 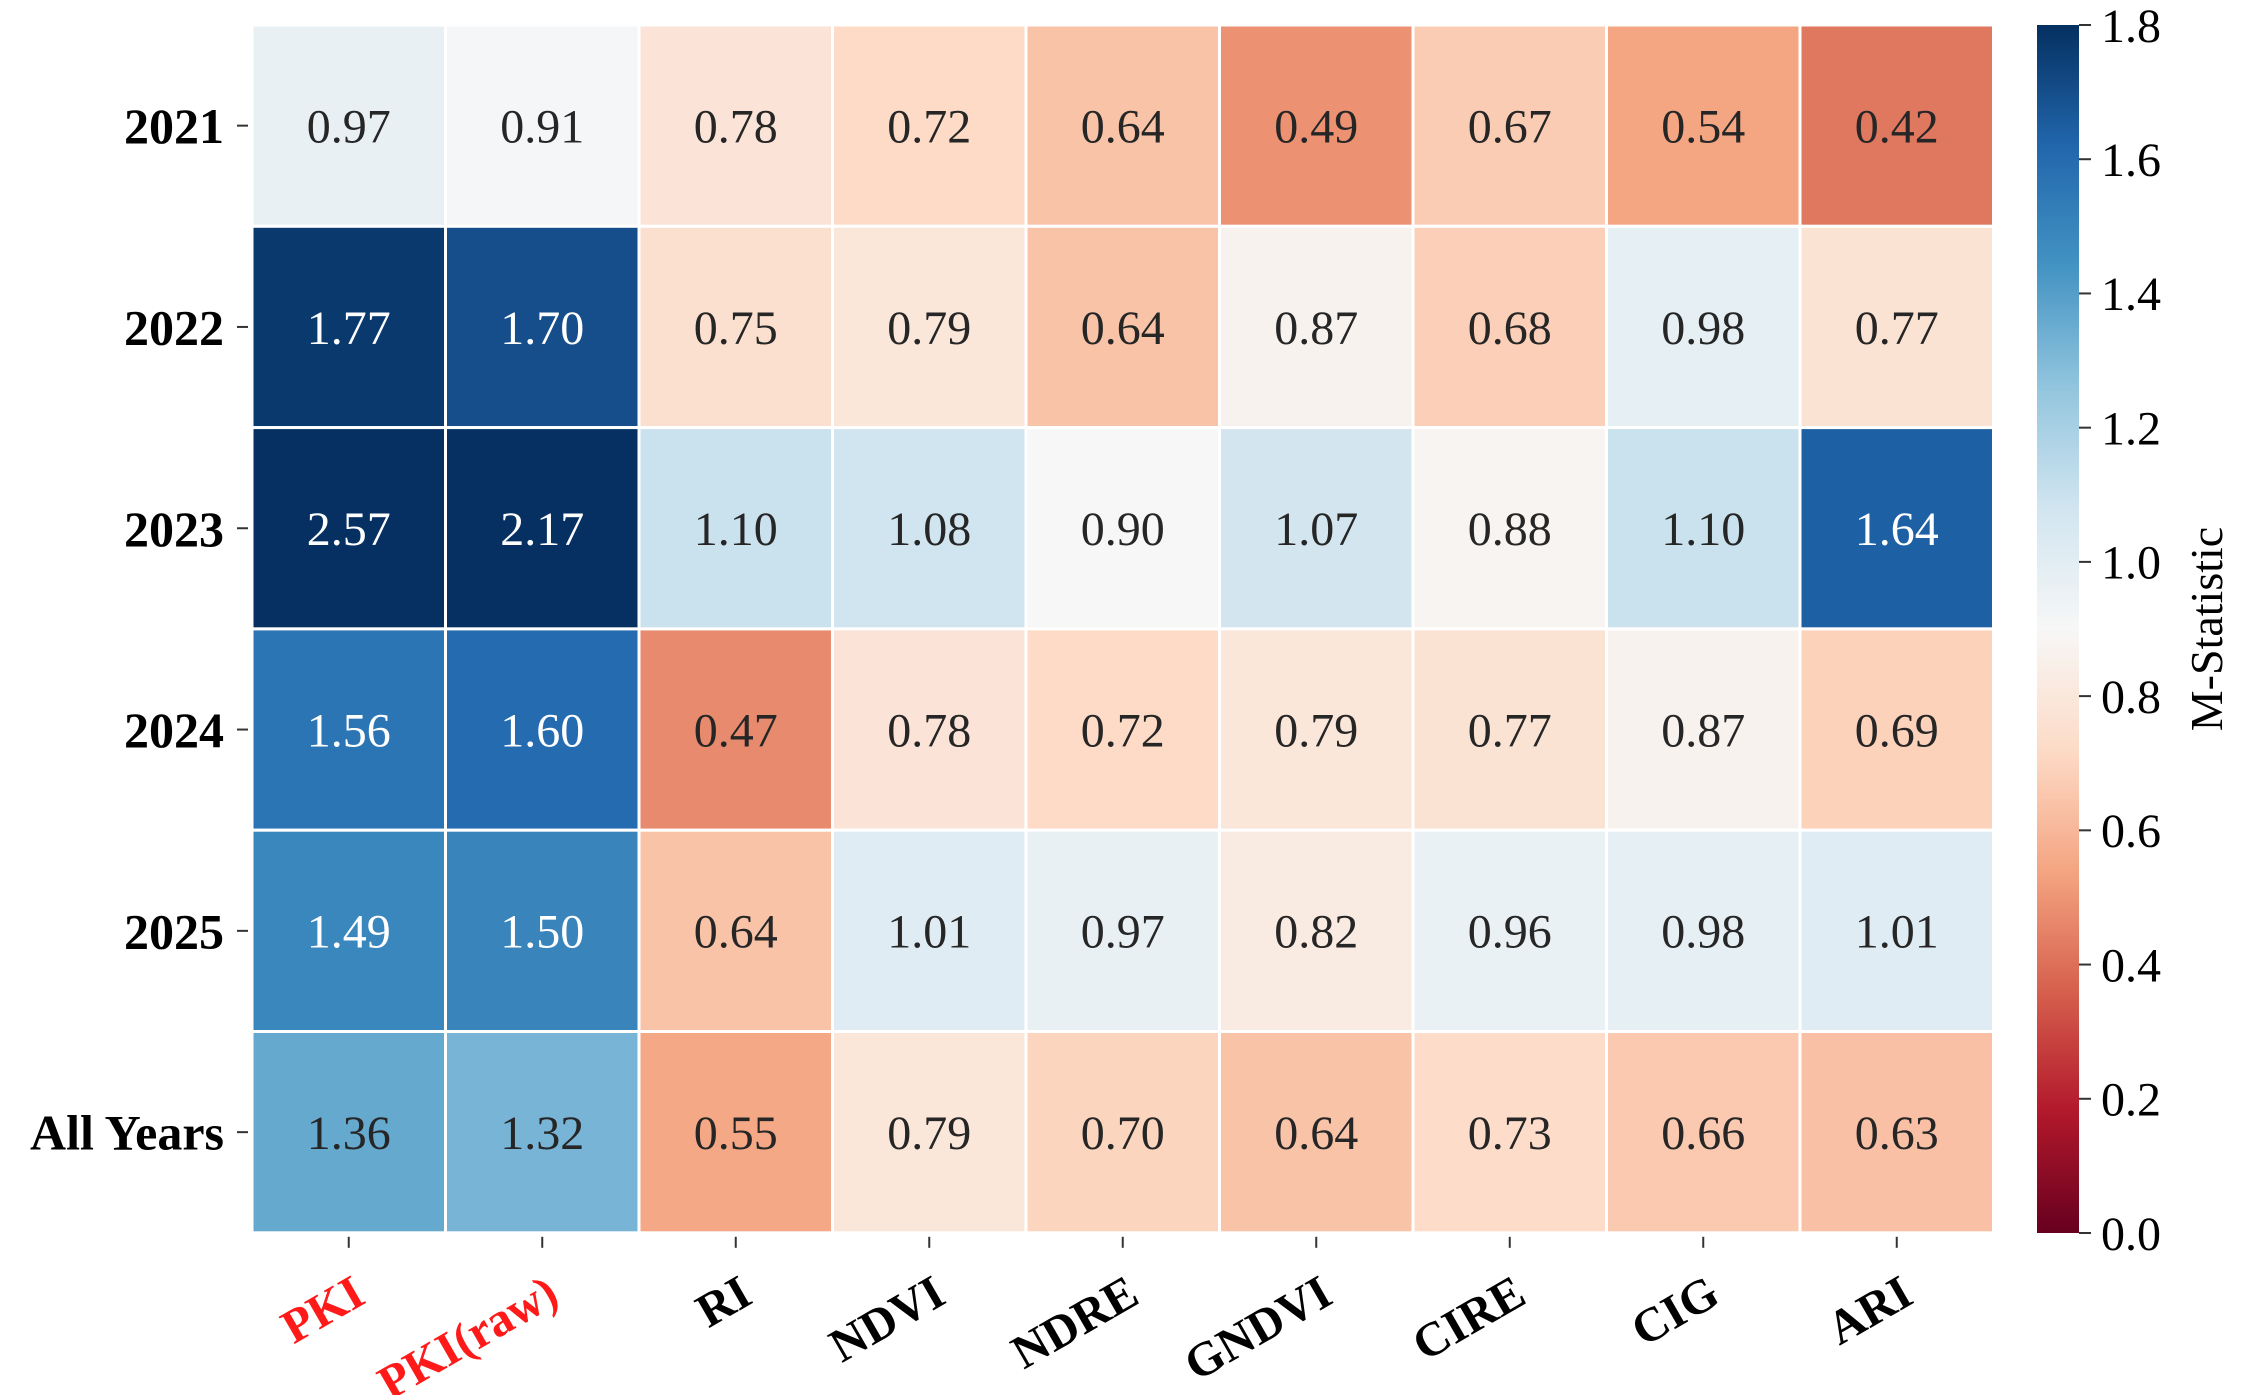 I want to click on cell-value-label: 0.49, so click(x=1316, y=126).